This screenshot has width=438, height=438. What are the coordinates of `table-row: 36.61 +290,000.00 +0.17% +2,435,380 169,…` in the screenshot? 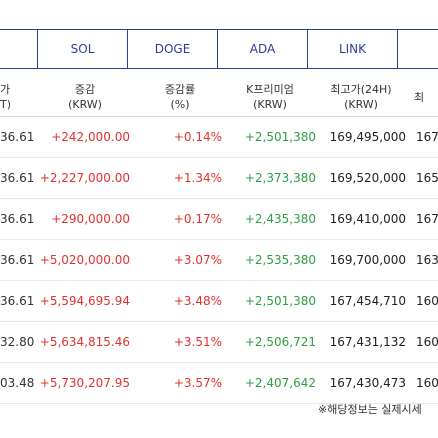 It's located at (219, 219).